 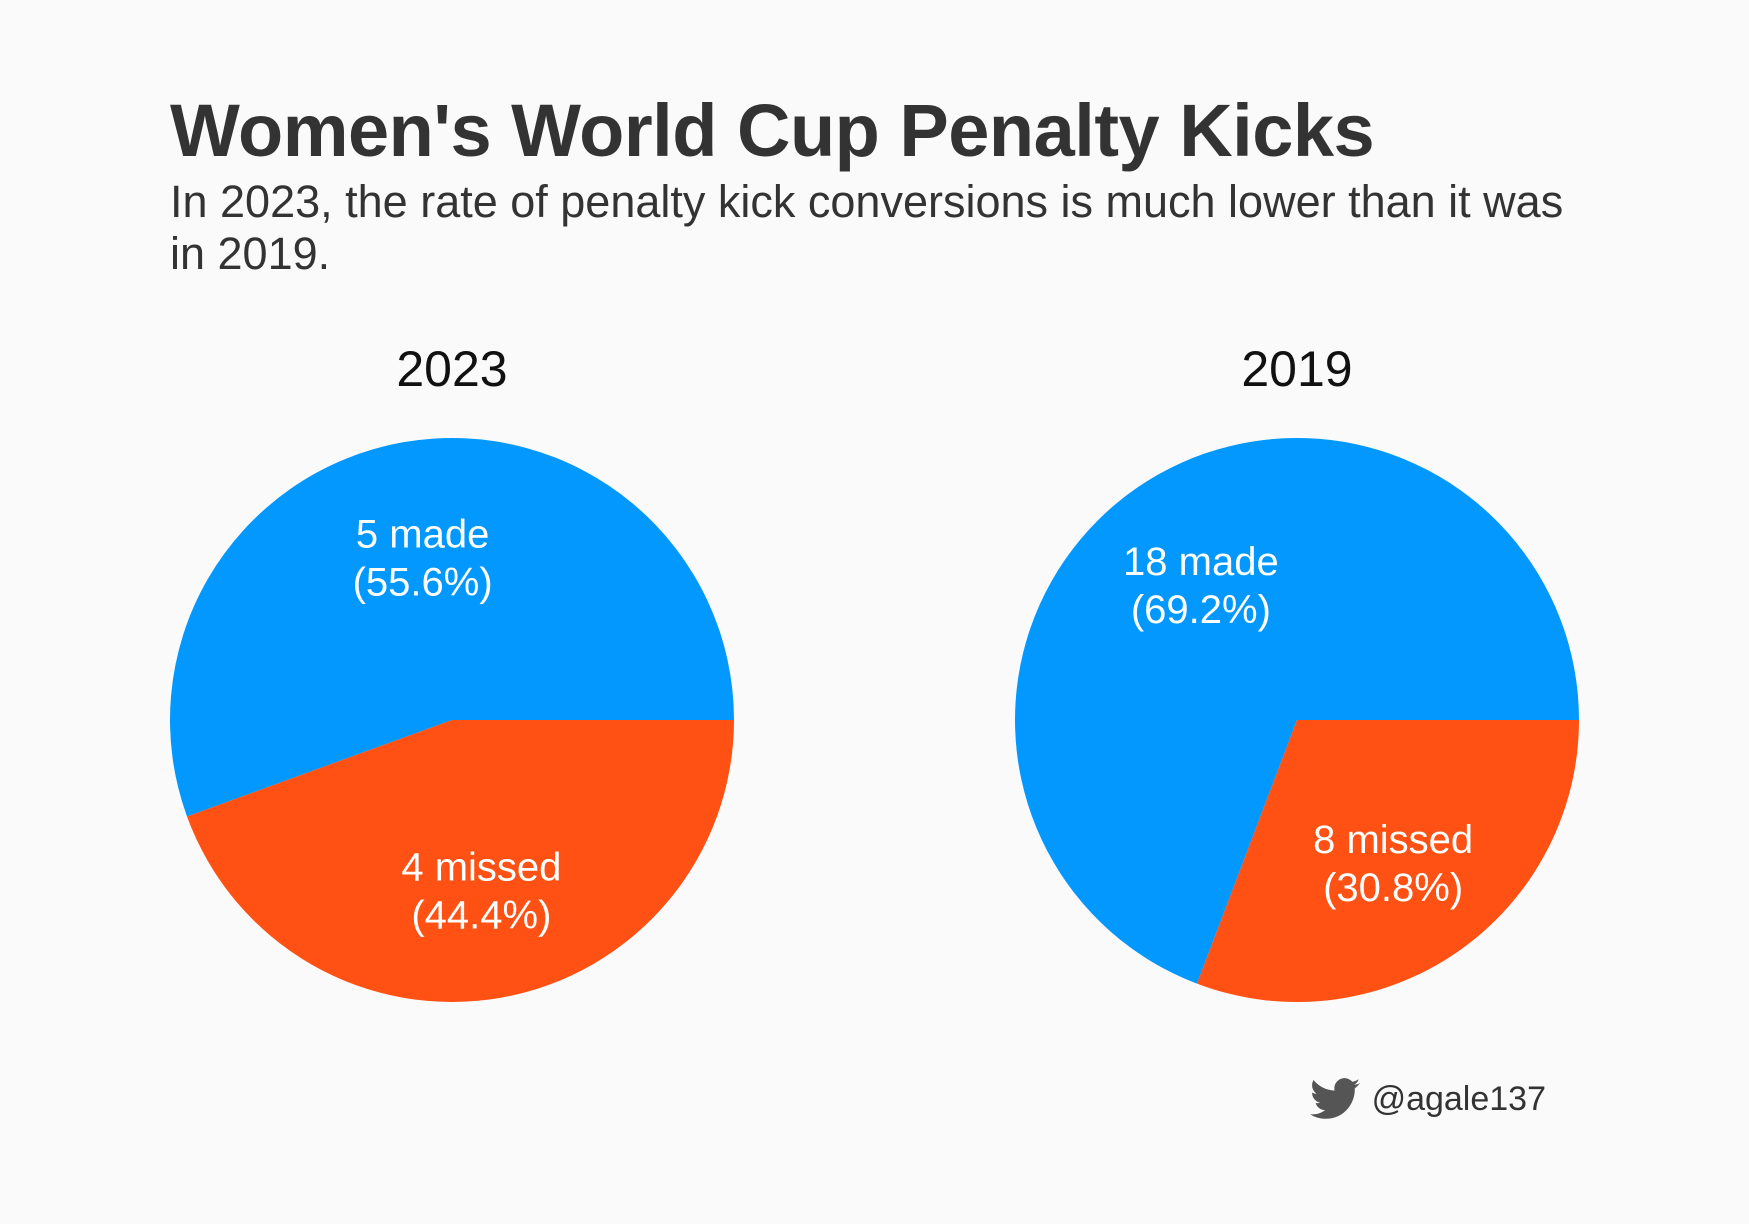 What do you see at coordinates (1458, 1098) in the screenshot?
I see `twitter-handle: @agale137` at bounding box center [1458, 1098].